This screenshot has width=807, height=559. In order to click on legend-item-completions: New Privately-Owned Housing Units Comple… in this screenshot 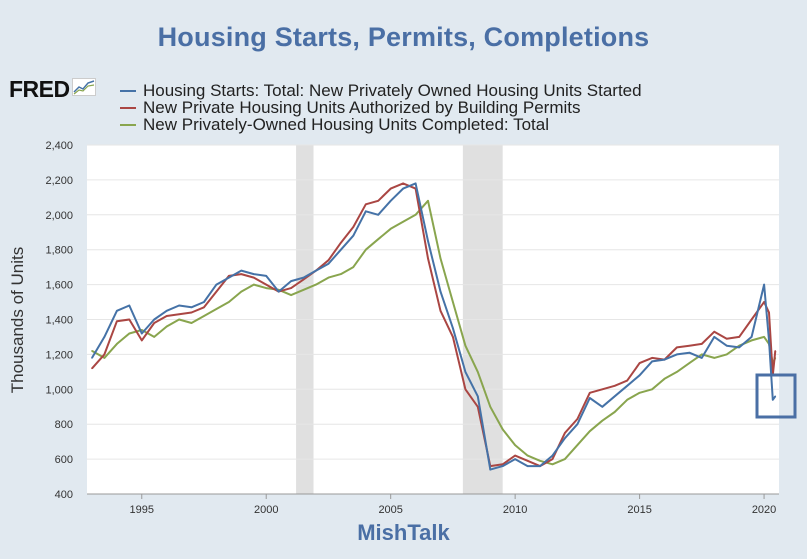, I will do `click(381, 124)`.